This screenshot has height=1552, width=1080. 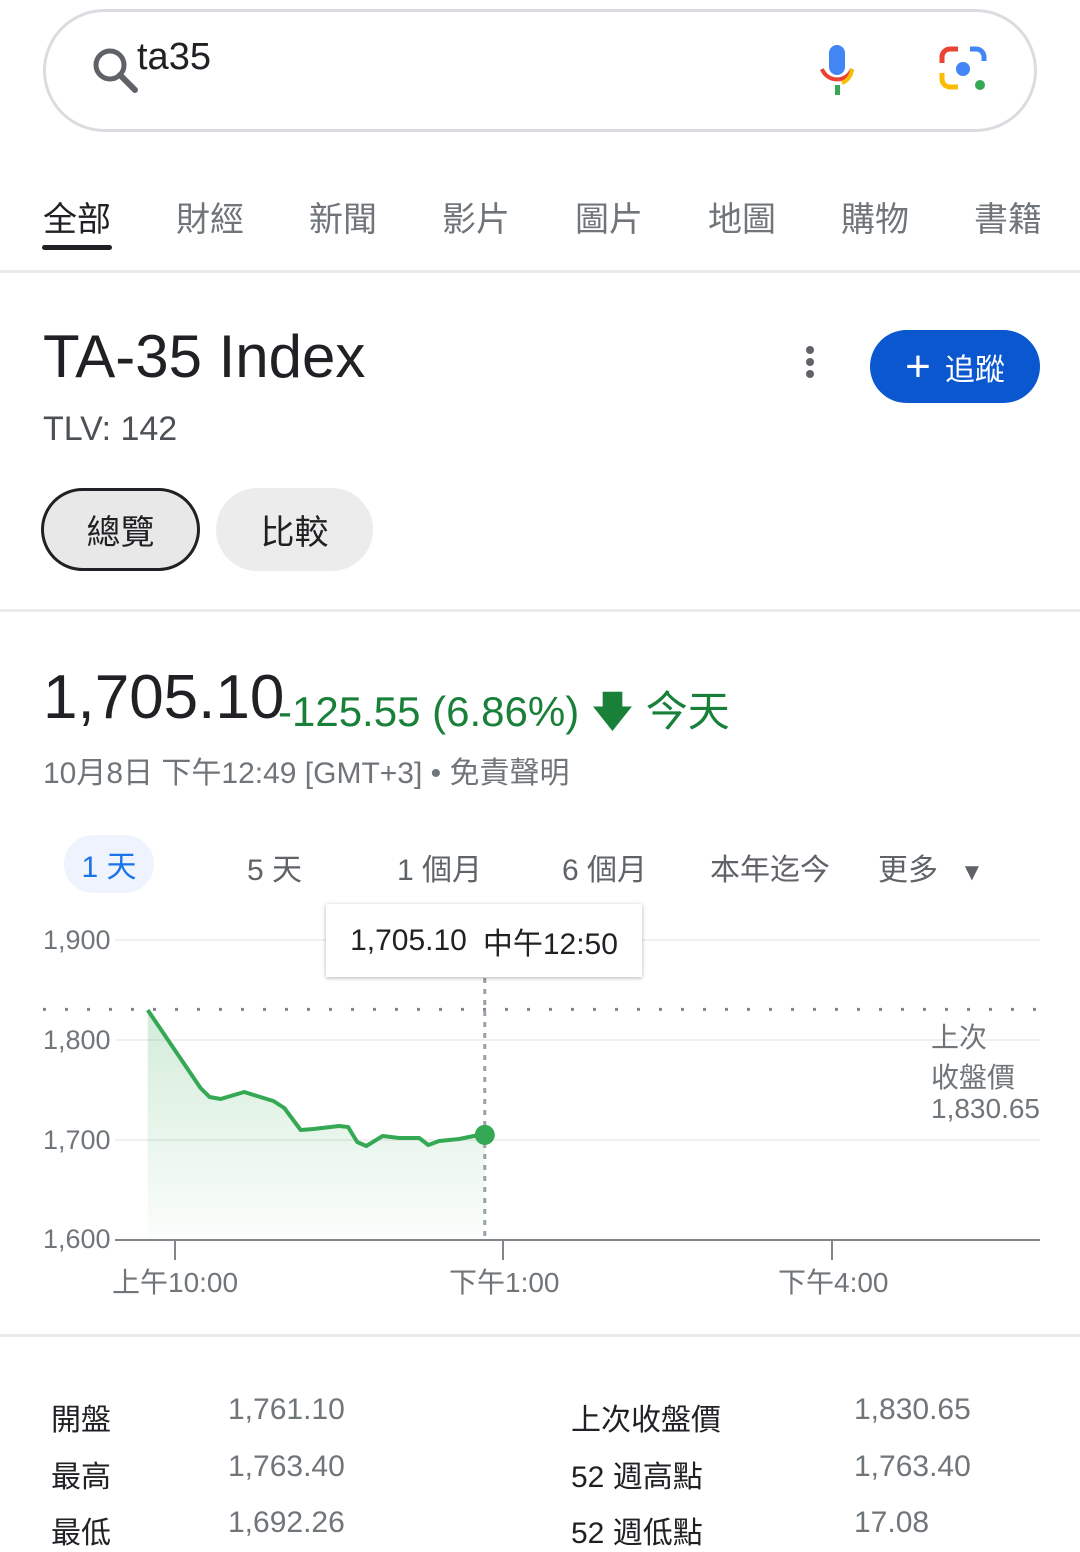 I want to click on stat-label: 開盤, so click(x=81, y=1420).